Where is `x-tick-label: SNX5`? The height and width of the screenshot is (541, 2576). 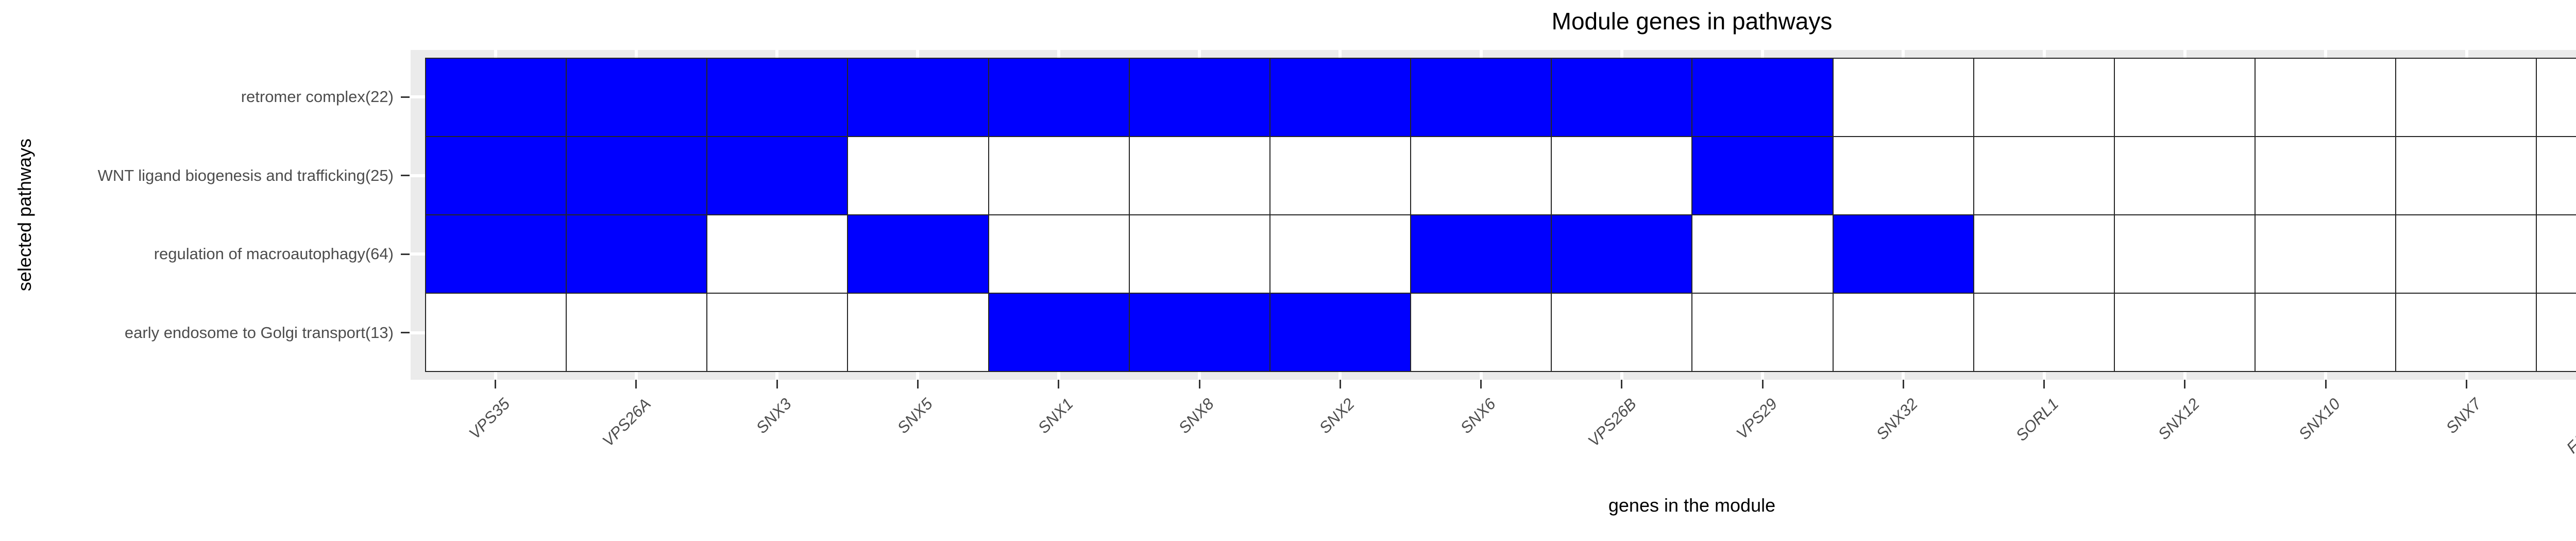
x-tick-label: SNX5 is located at coordinates (914, 416).